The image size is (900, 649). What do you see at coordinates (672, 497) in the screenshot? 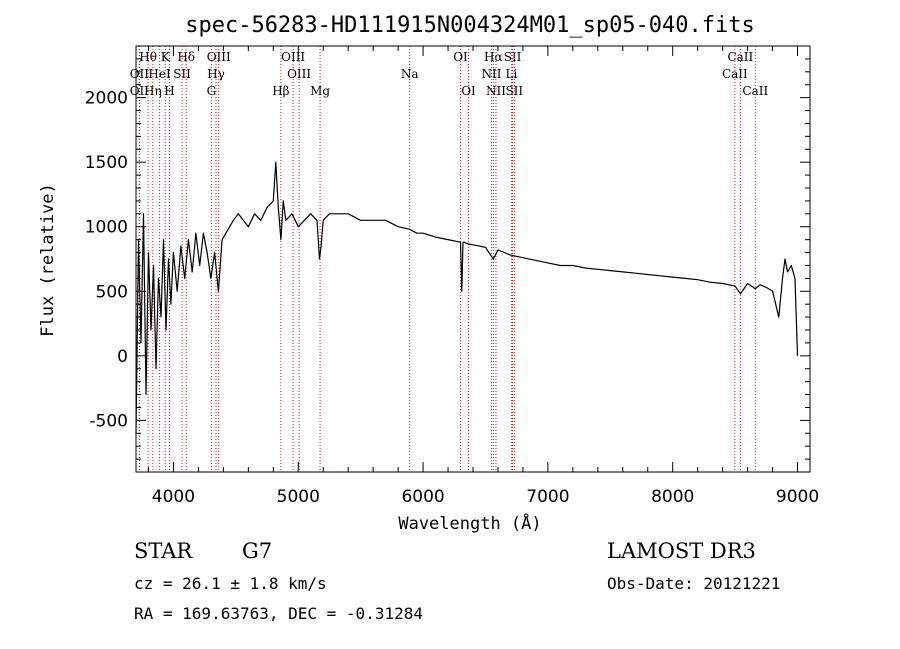
I see `x-tick-label: 8000` at bounding box center [672, 497].